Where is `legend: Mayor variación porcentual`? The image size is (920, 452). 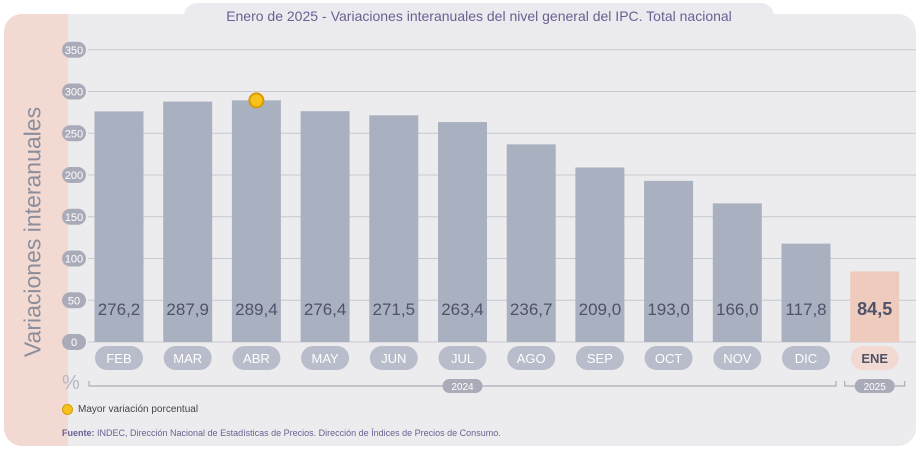 legend: Mayor variación porcentual is located at coordinates (130, 409).